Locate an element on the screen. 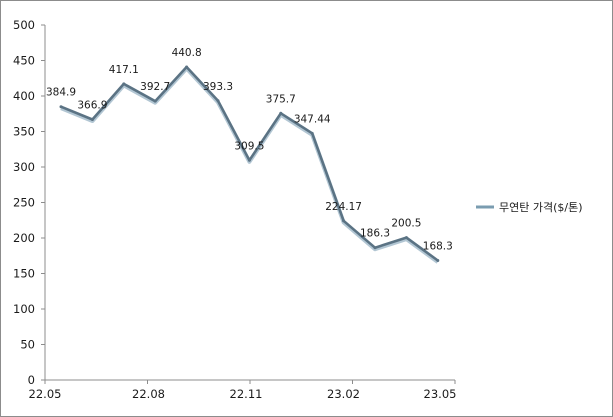 This screenshot has height=417, width=613. y-axis-ticks: 0 50 100 150 200 250 300 350 400 450 500 is located at coordinates (29, 202).